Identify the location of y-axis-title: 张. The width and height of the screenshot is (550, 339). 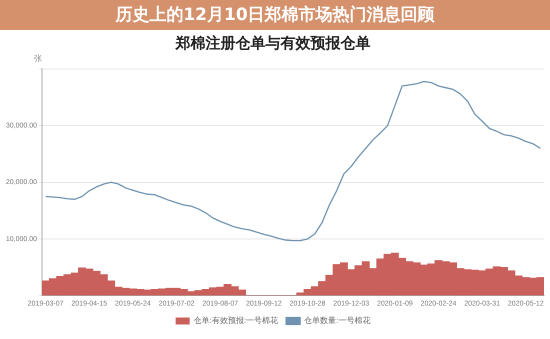
(38, 59).